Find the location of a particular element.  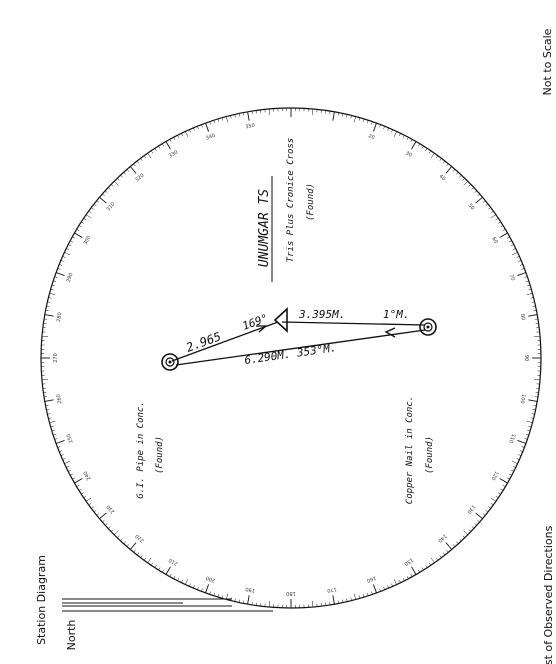

compass-tick-label: 120 is located at coordinates (495, 475).